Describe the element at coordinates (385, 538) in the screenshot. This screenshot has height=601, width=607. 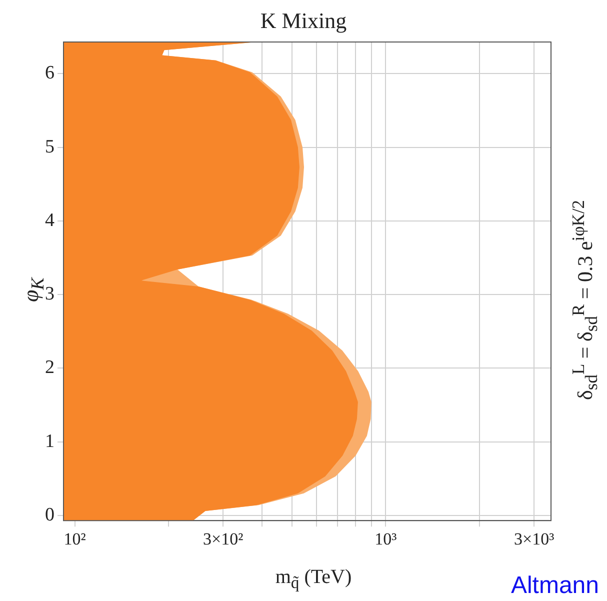
I see `x-tick-label: 10³` at that location.